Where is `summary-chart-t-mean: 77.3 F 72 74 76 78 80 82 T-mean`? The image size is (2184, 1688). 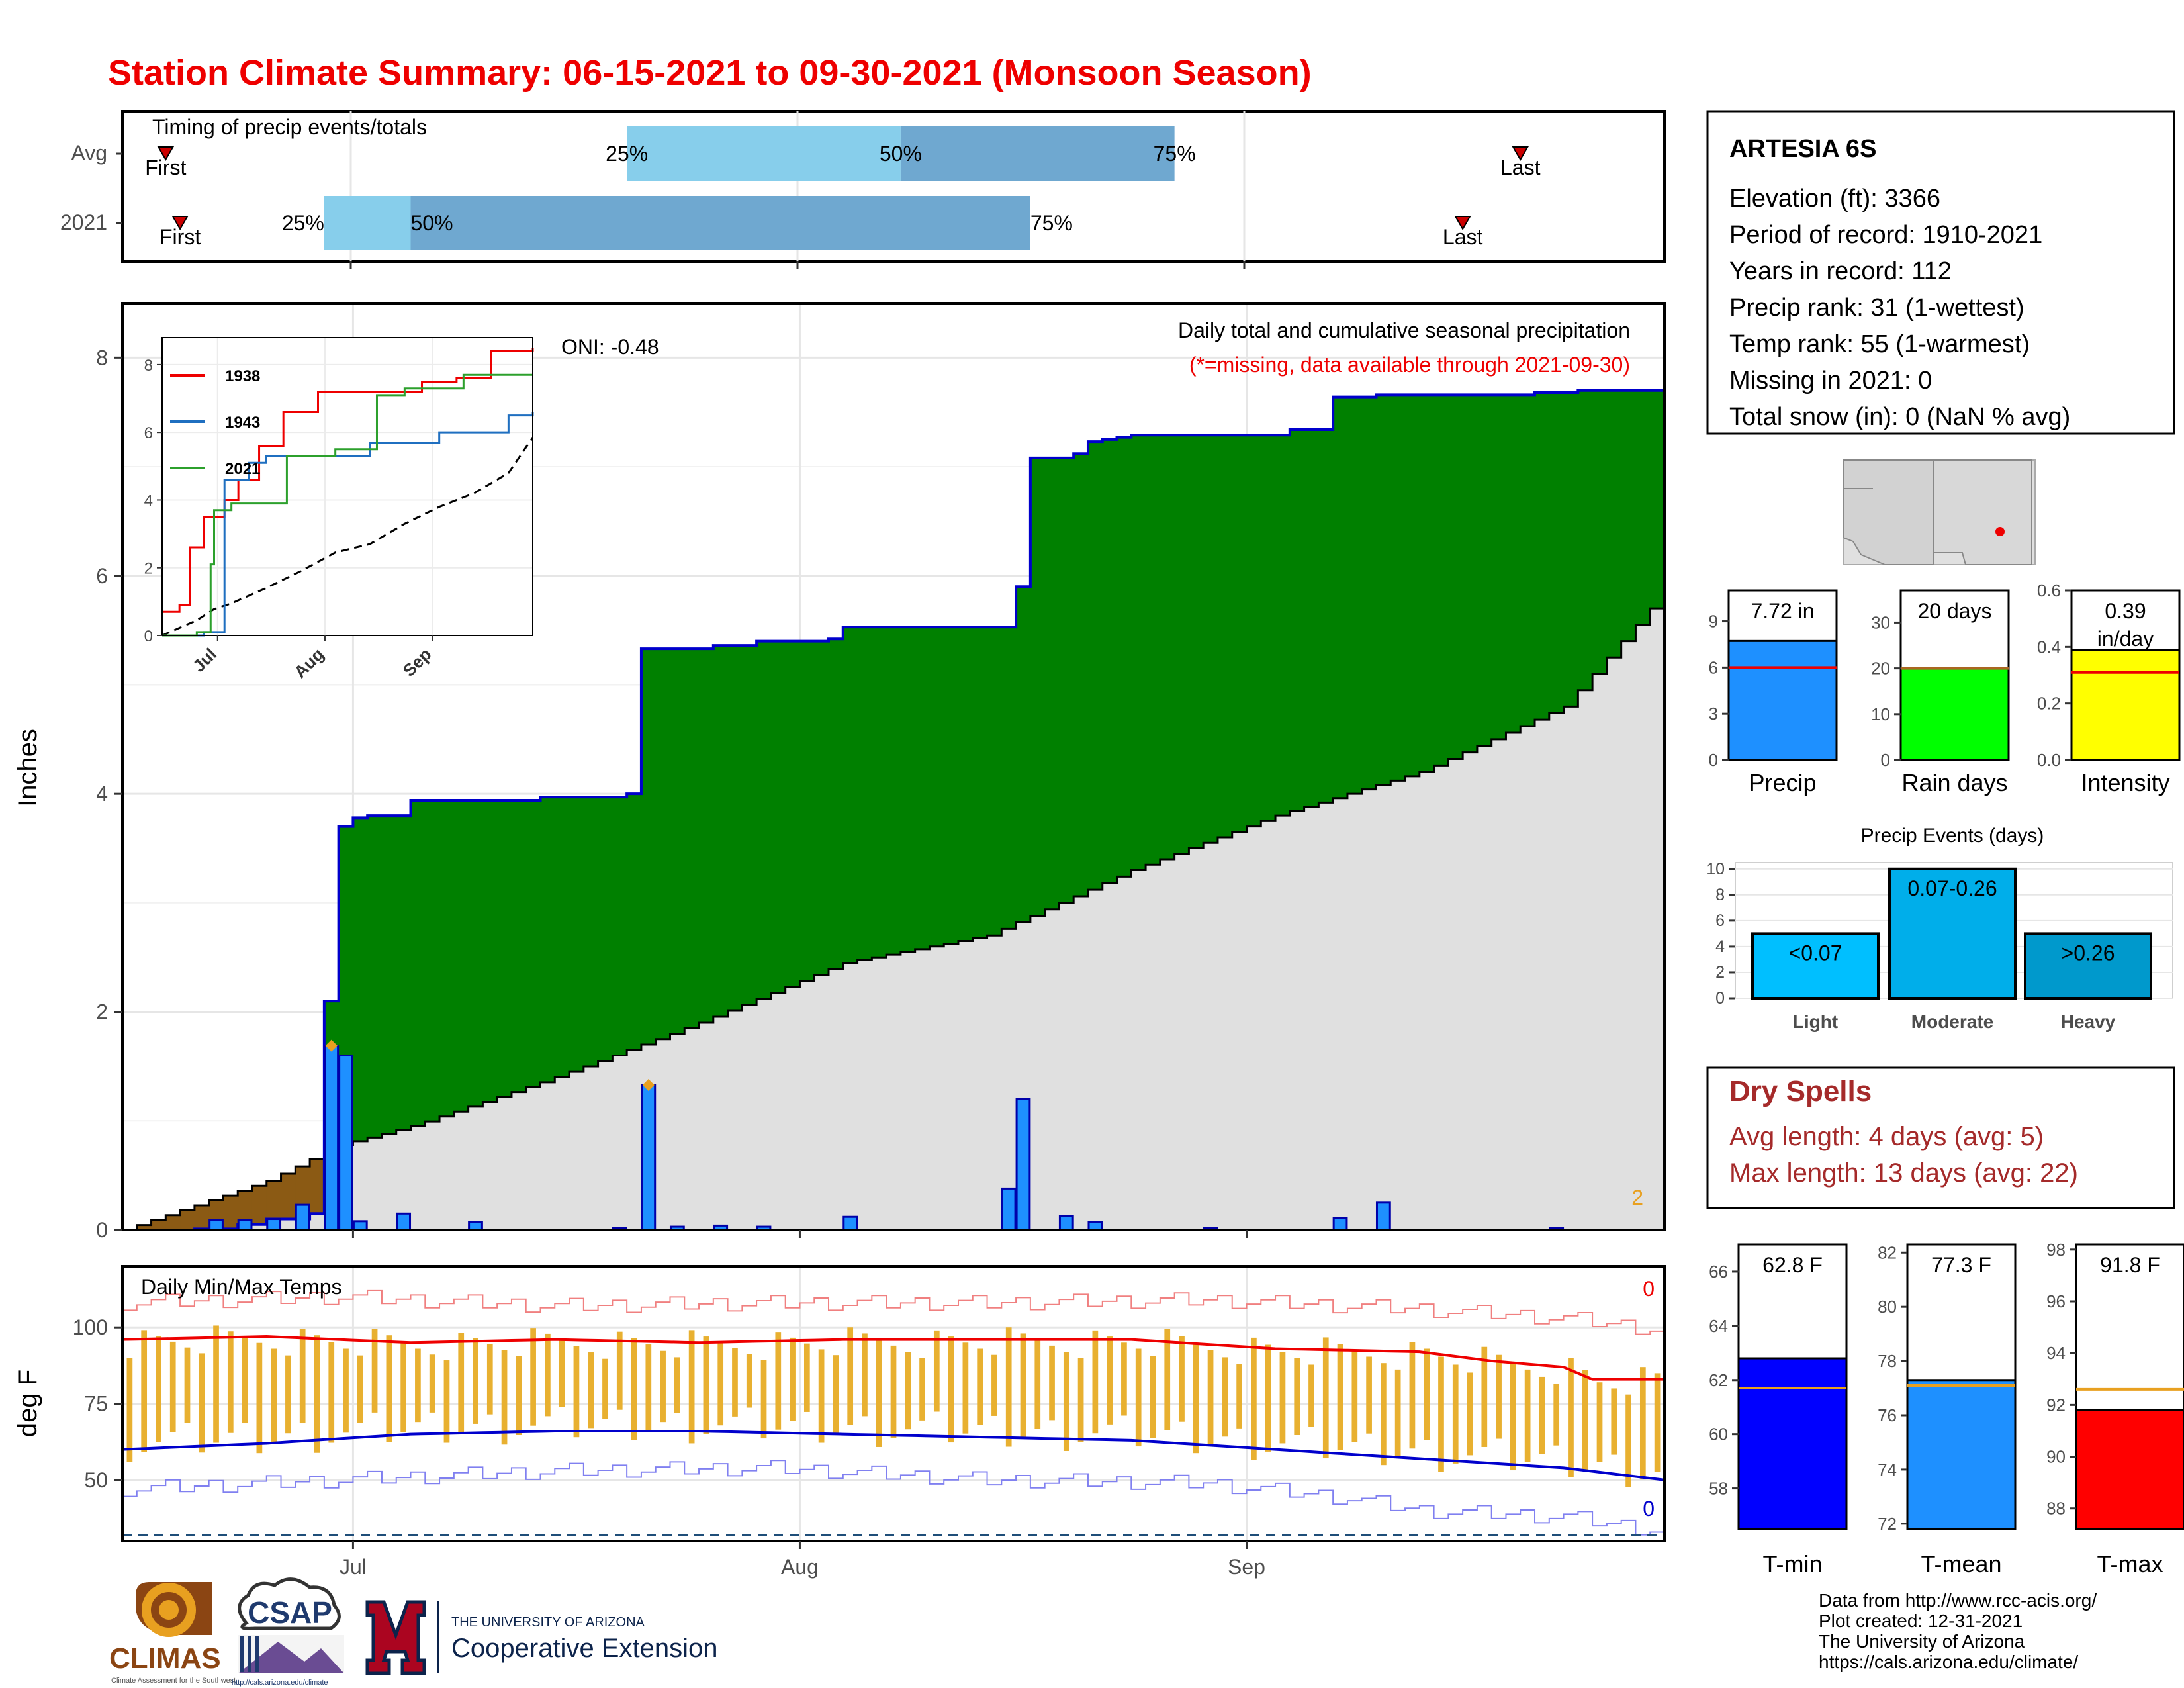 summary-chart-t-mean: 77.3 F 72 74 76 78 80 82 T-mean is located at coordinates (1948, 1410).